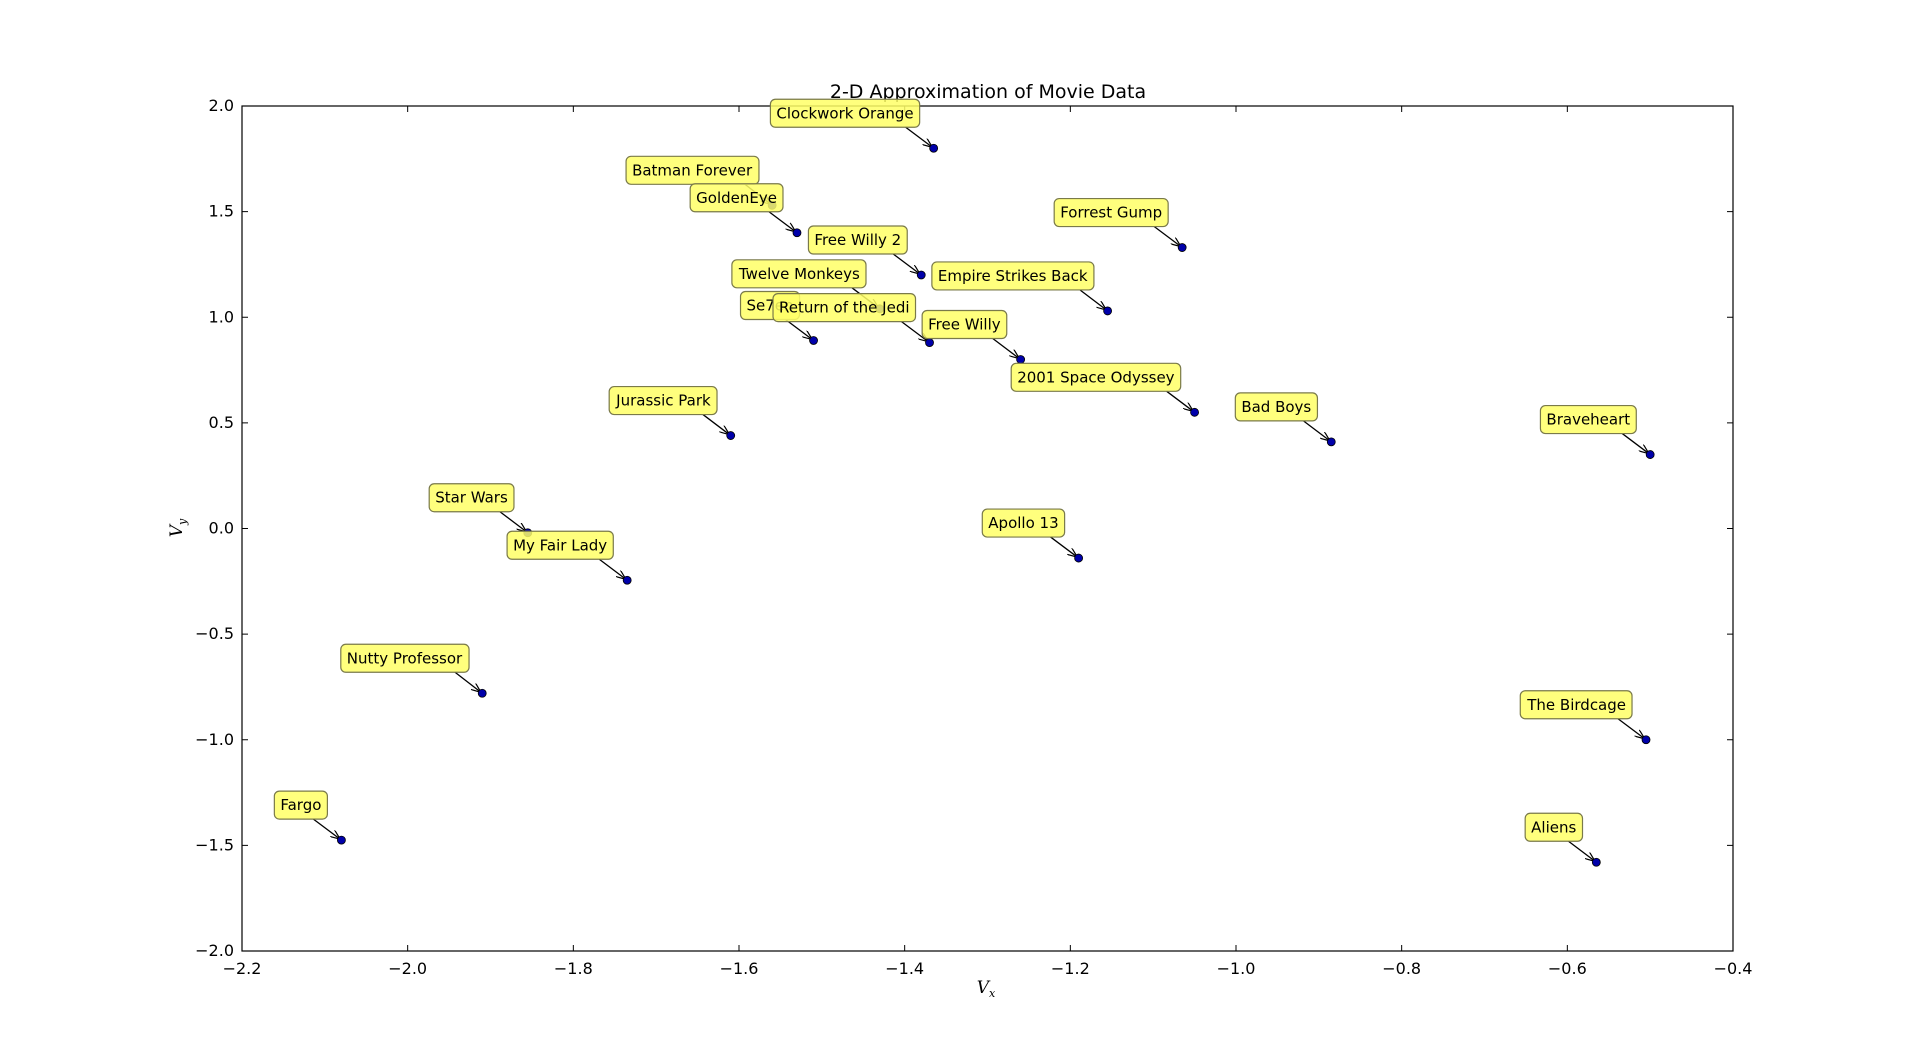 The height and width of the screenshot is (1052, 1918). What do you see at coordinates (221, 422) in the screenshot?
I see `y-tick-label: 0.5` at bounding box center [221, 422].